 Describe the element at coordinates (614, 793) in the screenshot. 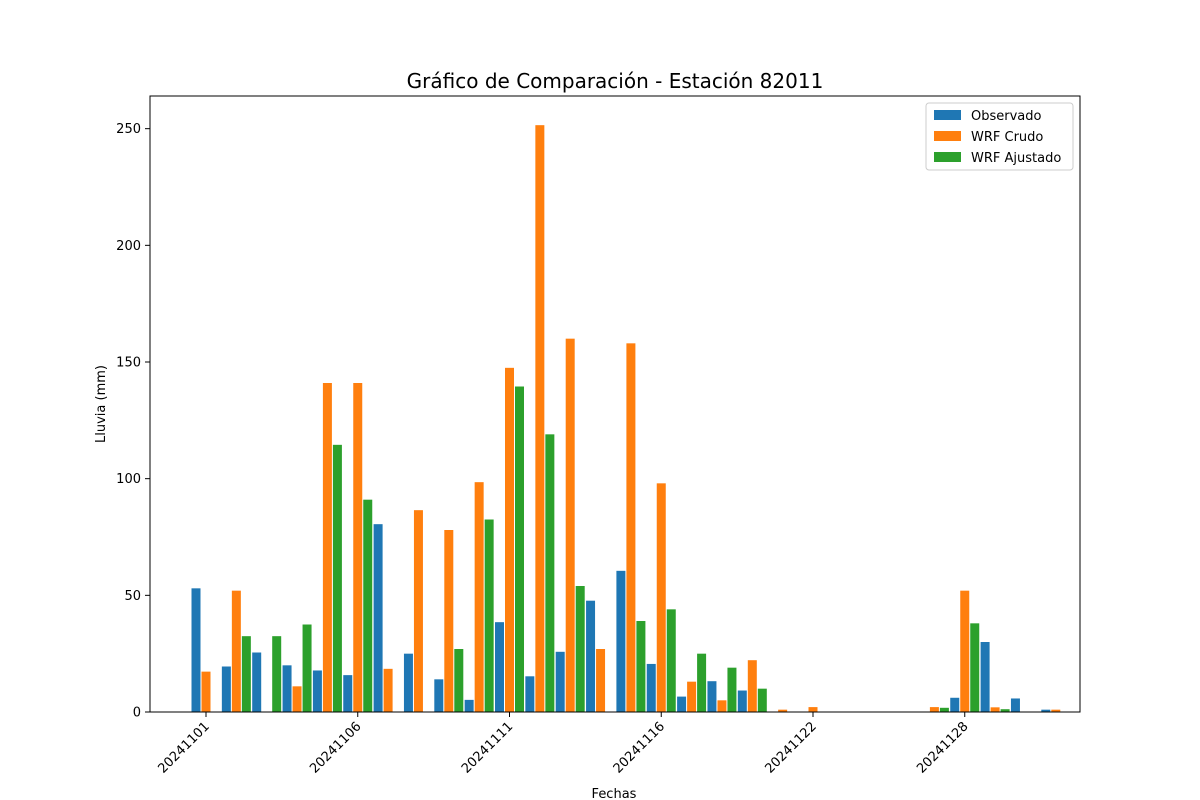

I see `x-axis-label: Fechas` at that location.